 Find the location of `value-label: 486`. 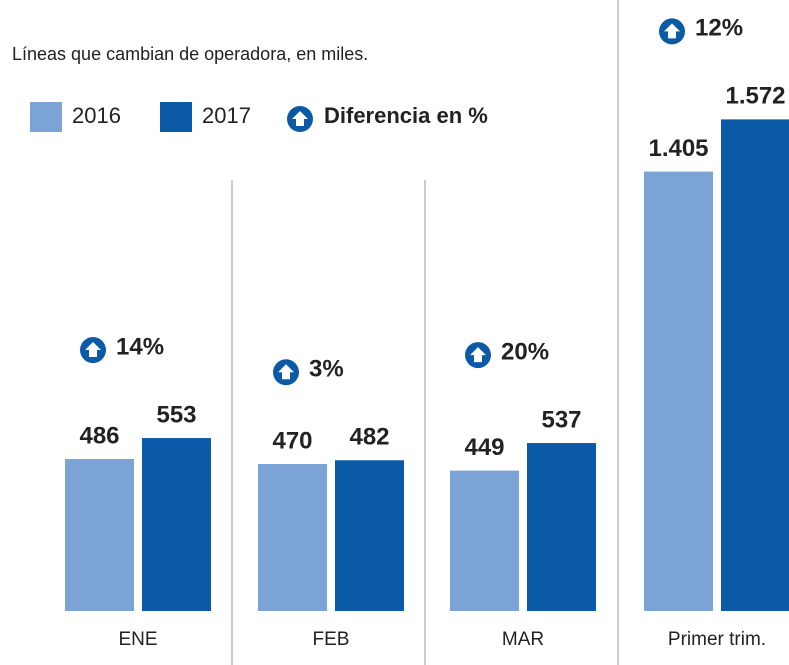

value-label: 486 is located at coordinates (99, 435).